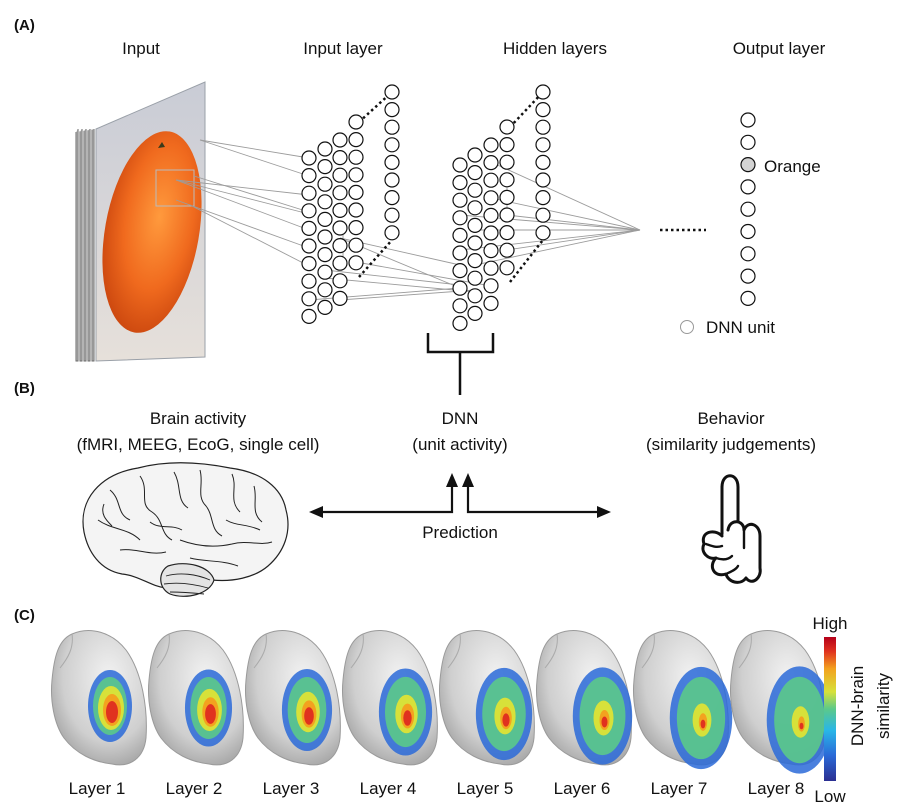 This screenshot has width=904, height=810. Describe the element at coordinates (830, 796) in the screenshot. I see `colorbar-low-label: Low` at that location.